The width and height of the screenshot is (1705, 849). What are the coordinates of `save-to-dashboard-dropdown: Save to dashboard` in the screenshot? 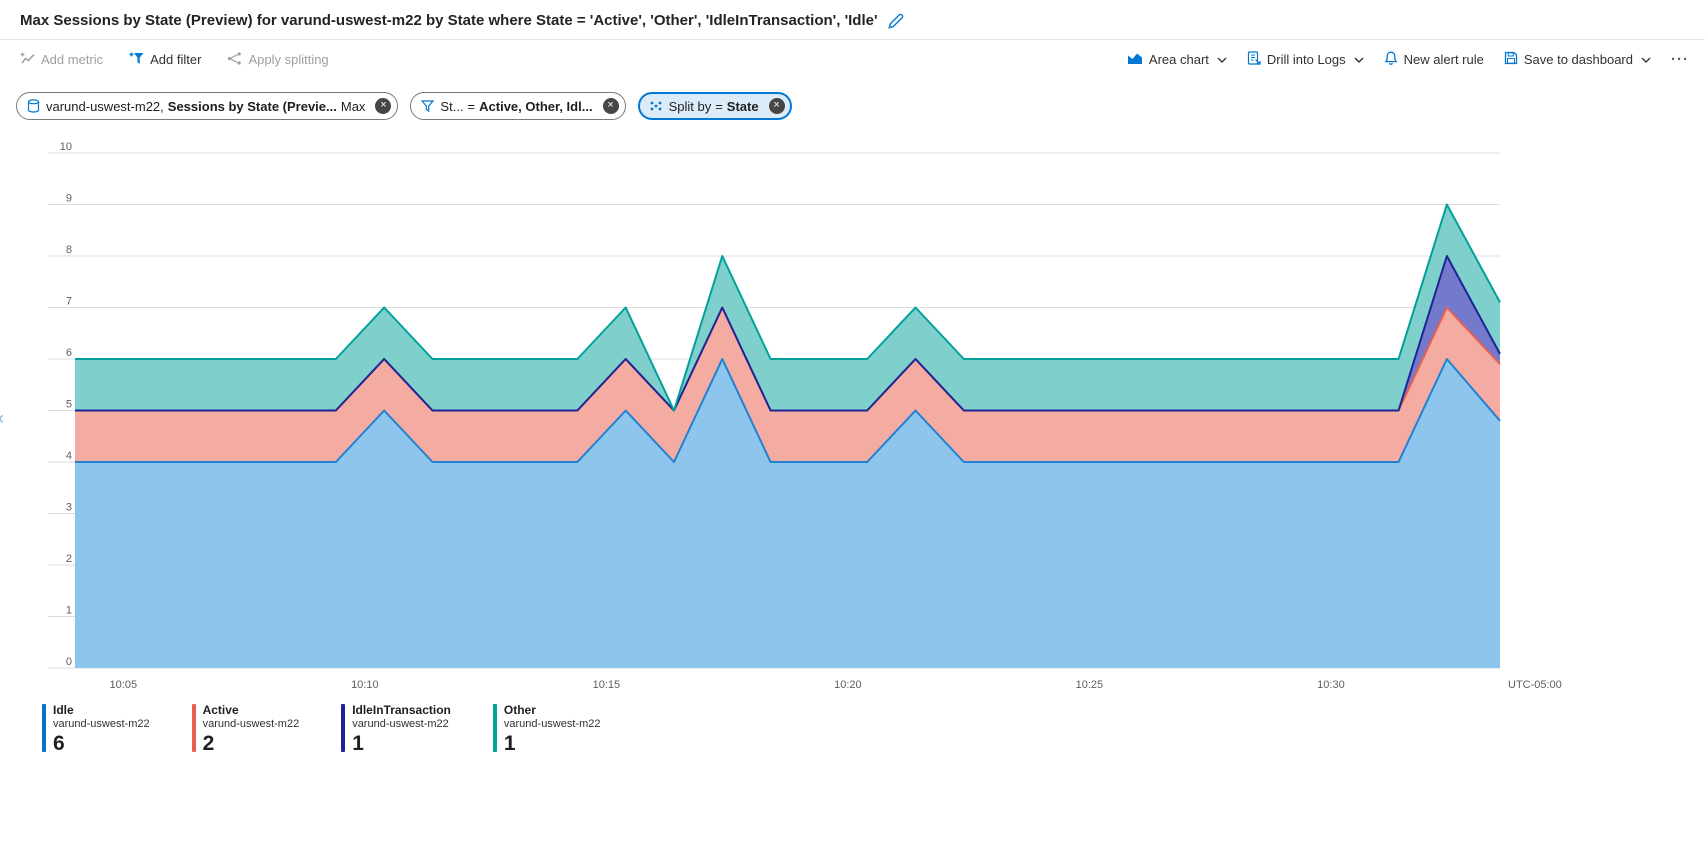 It's located at (1577, 59).